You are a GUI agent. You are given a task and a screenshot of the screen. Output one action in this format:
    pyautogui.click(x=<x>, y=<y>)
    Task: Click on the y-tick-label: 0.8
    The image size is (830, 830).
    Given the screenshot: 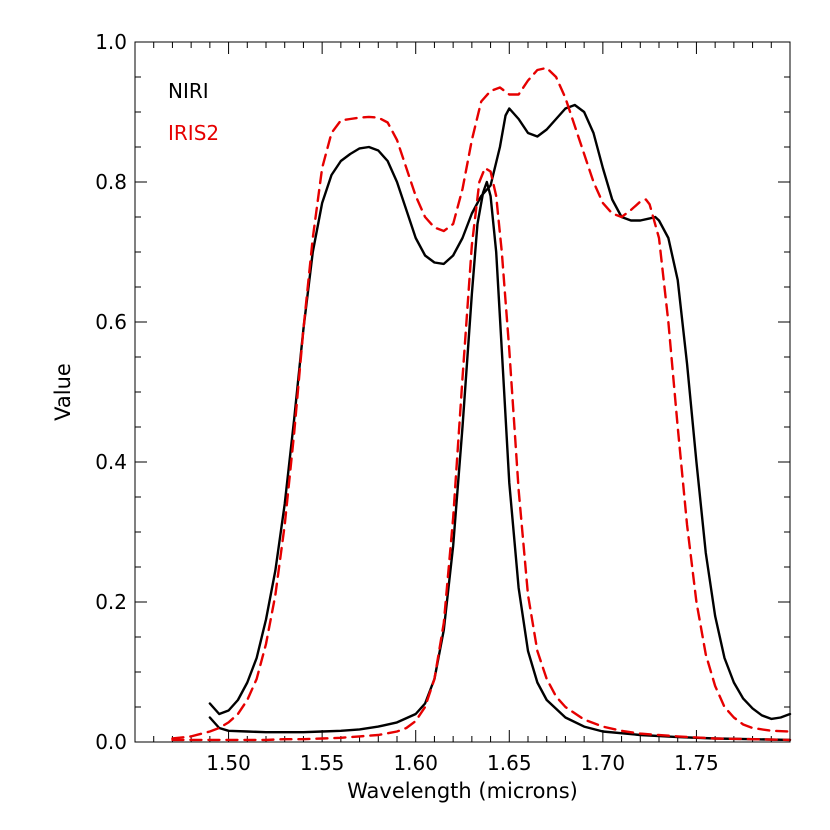 What is the action you would take?
    pyautogui.click(x=111, y=182)
    